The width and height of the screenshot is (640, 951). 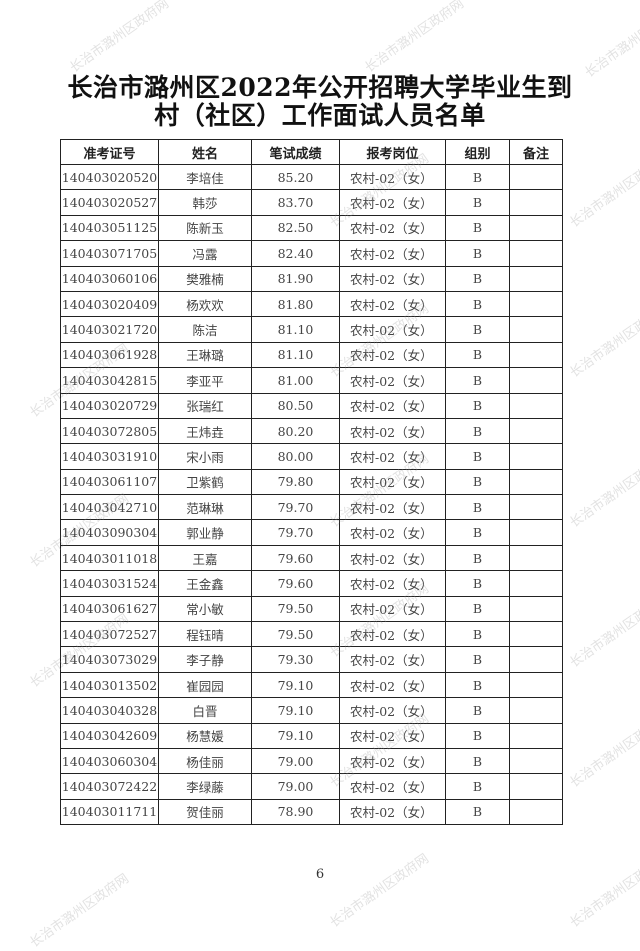 I want to click on cell-written-score: 80.20, so click(x=295, y=431).